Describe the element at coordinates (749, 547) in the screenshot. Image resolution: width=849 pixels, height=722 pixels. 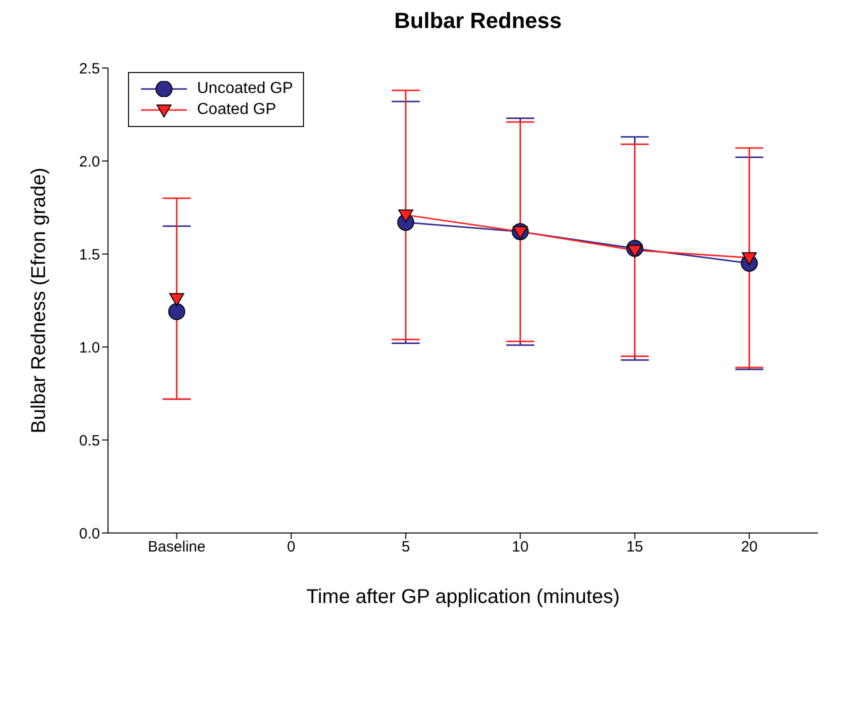
I see `x-tick-label: 20` at that location.